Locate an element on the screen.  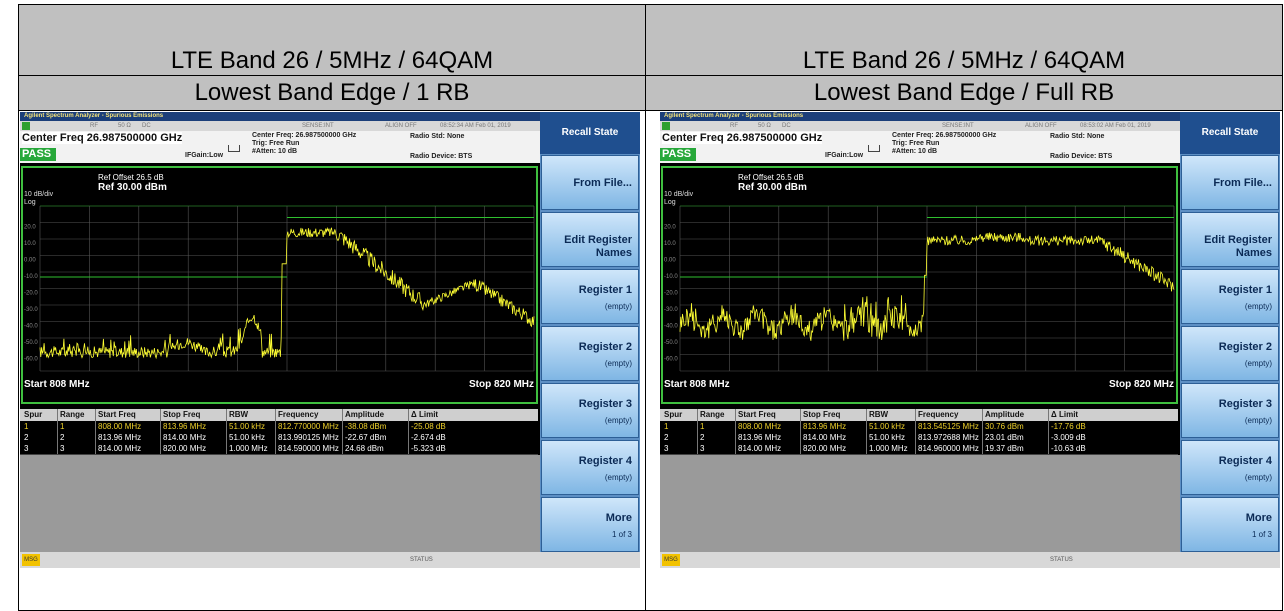
table-cell: 814.960000 MHz is located at coordinates (948, 448).